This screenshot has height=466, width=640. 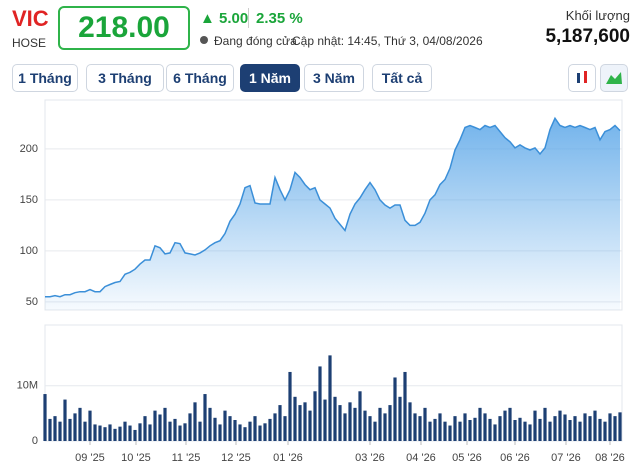 I want to click on volume-label: Khối lượng, so click(x=597, y=15).